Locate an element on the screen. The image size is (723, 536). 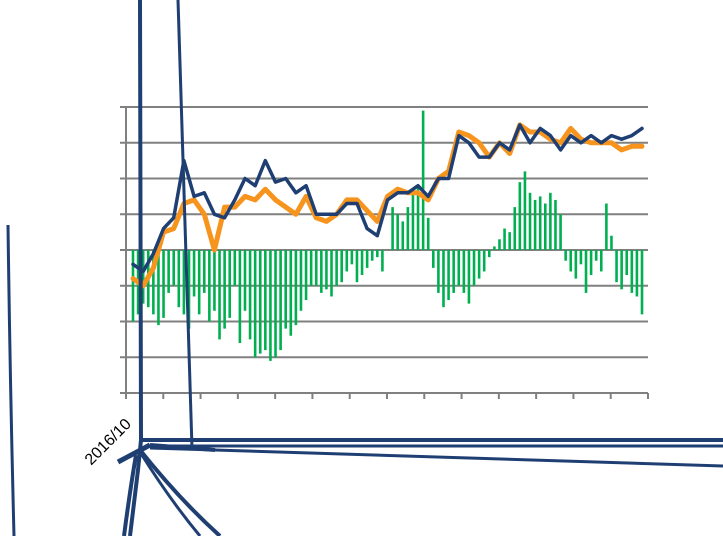
x-tick-labels: 2016/10 is located at coordinates (108, 442).